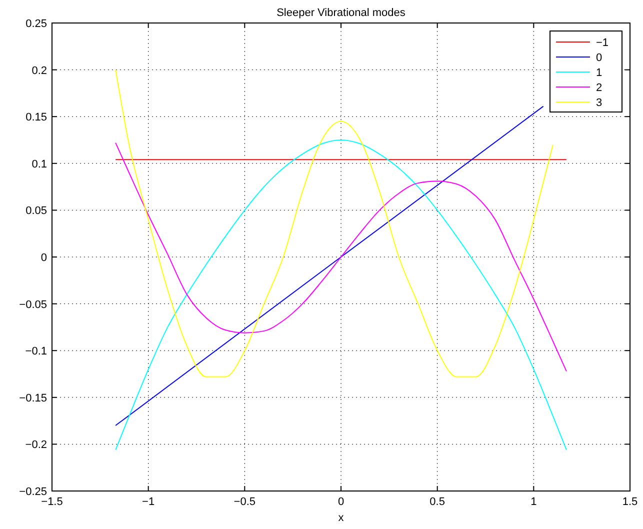 The height and width of the screenshot is (529, 643). What do you see at coordinates (599, 73) in the screenshot?
I see `legend-label: 1` at bounding box center [599, 73].